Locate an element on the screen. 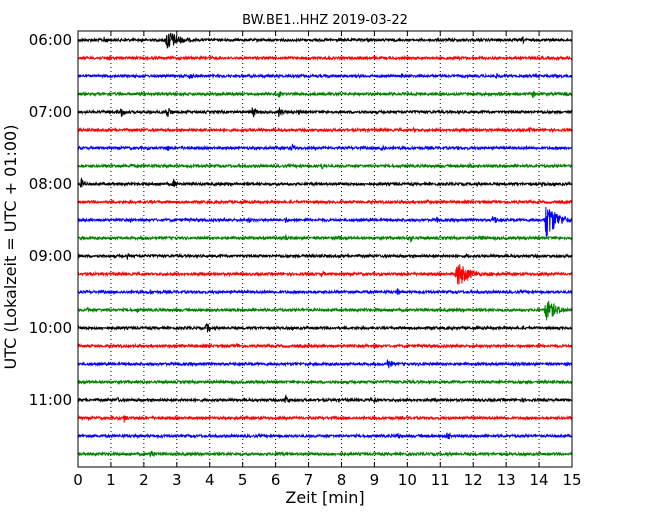 The height and width of the screenshot is (520, 650). y-tick-label-08:00: 08:00 is located at coordinates (50, 184).